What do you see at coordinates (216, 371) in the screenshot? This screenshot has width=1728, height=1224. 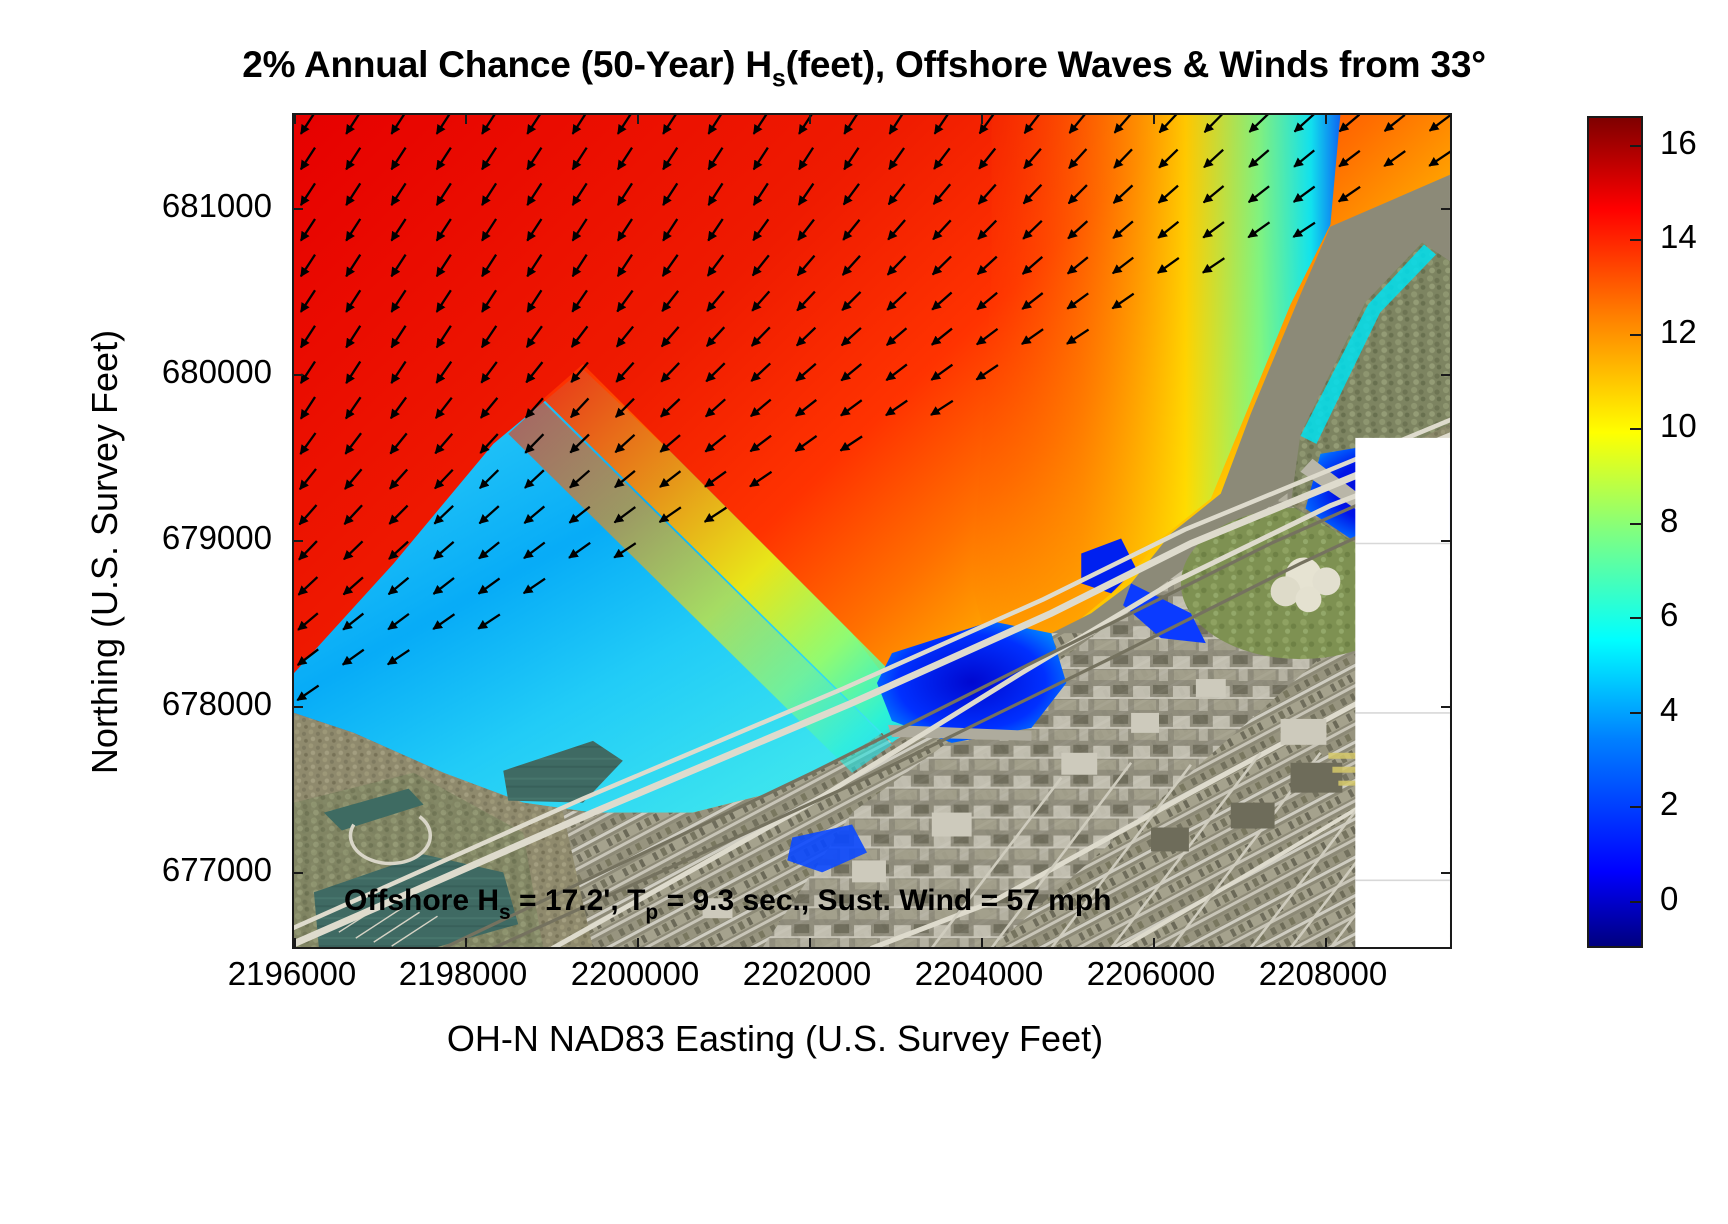 I see `y-tick-label: 680000` at bounding box center [216, 371].